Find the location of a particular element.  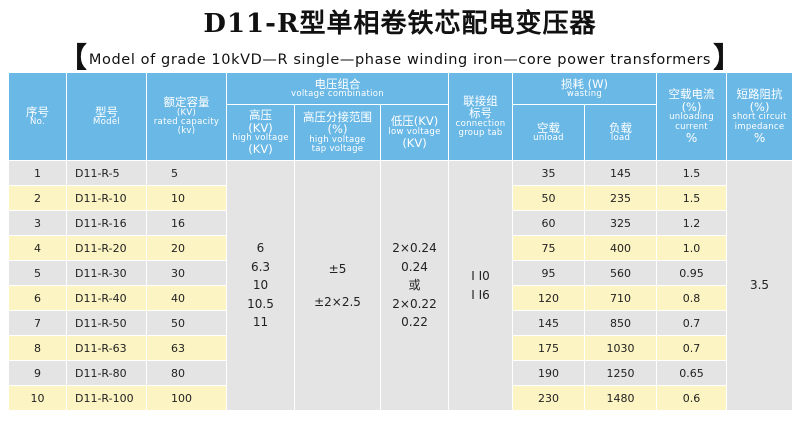

cell-no: 8 is located at coordinates (37, 348).